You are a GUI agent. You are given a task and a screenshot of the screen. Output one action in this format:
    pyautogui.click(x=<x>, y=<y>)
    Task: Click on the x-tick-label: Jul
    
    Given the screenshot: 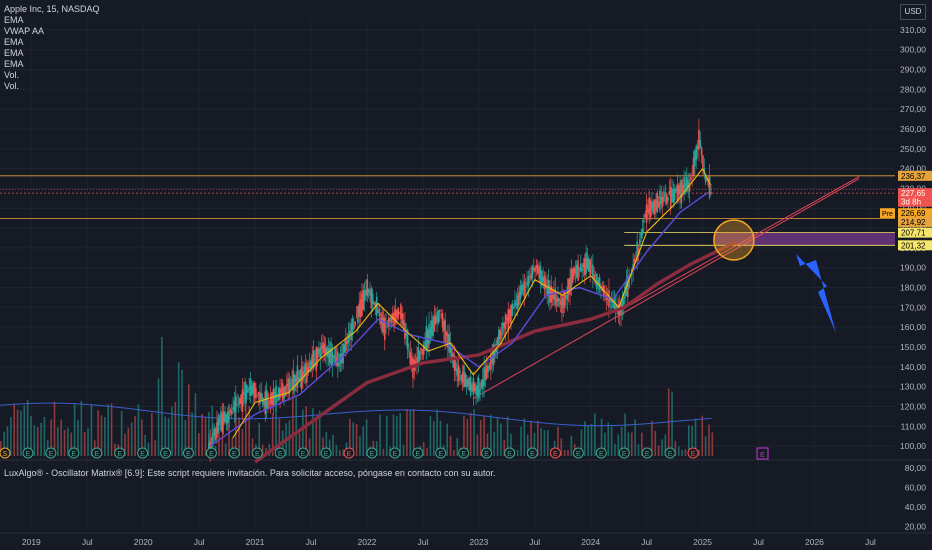 What is the action you would take?
    pyautogui.click(x=199, y=542)
    